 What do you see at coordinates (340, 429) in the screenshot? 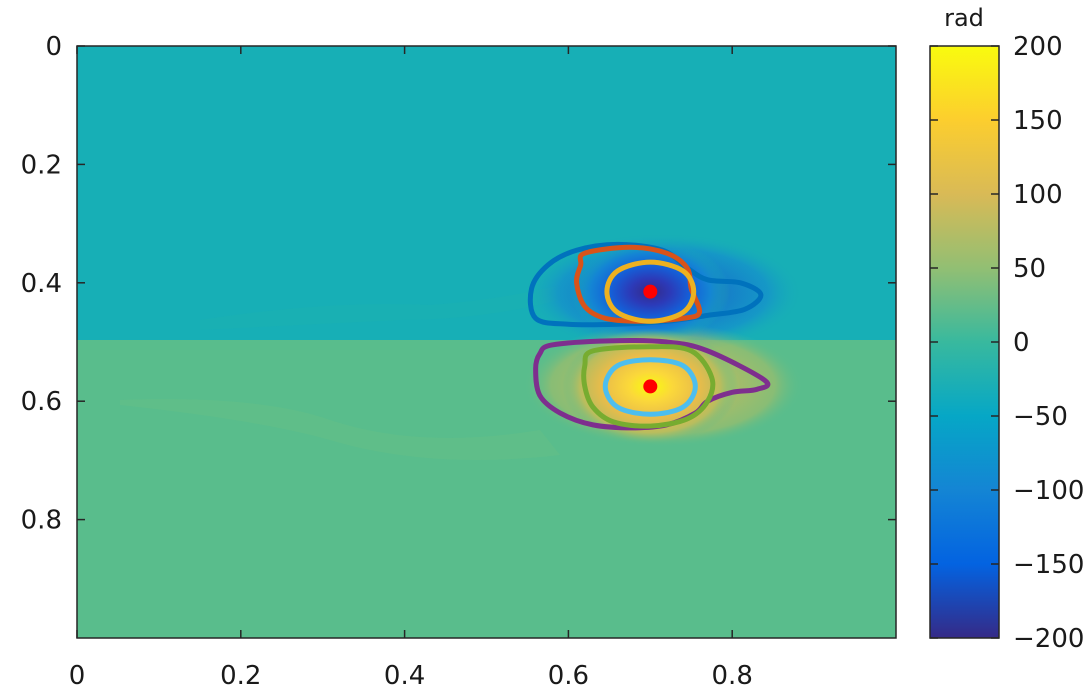
I see `field-interface-wisp` at bounding box center [340, 429].